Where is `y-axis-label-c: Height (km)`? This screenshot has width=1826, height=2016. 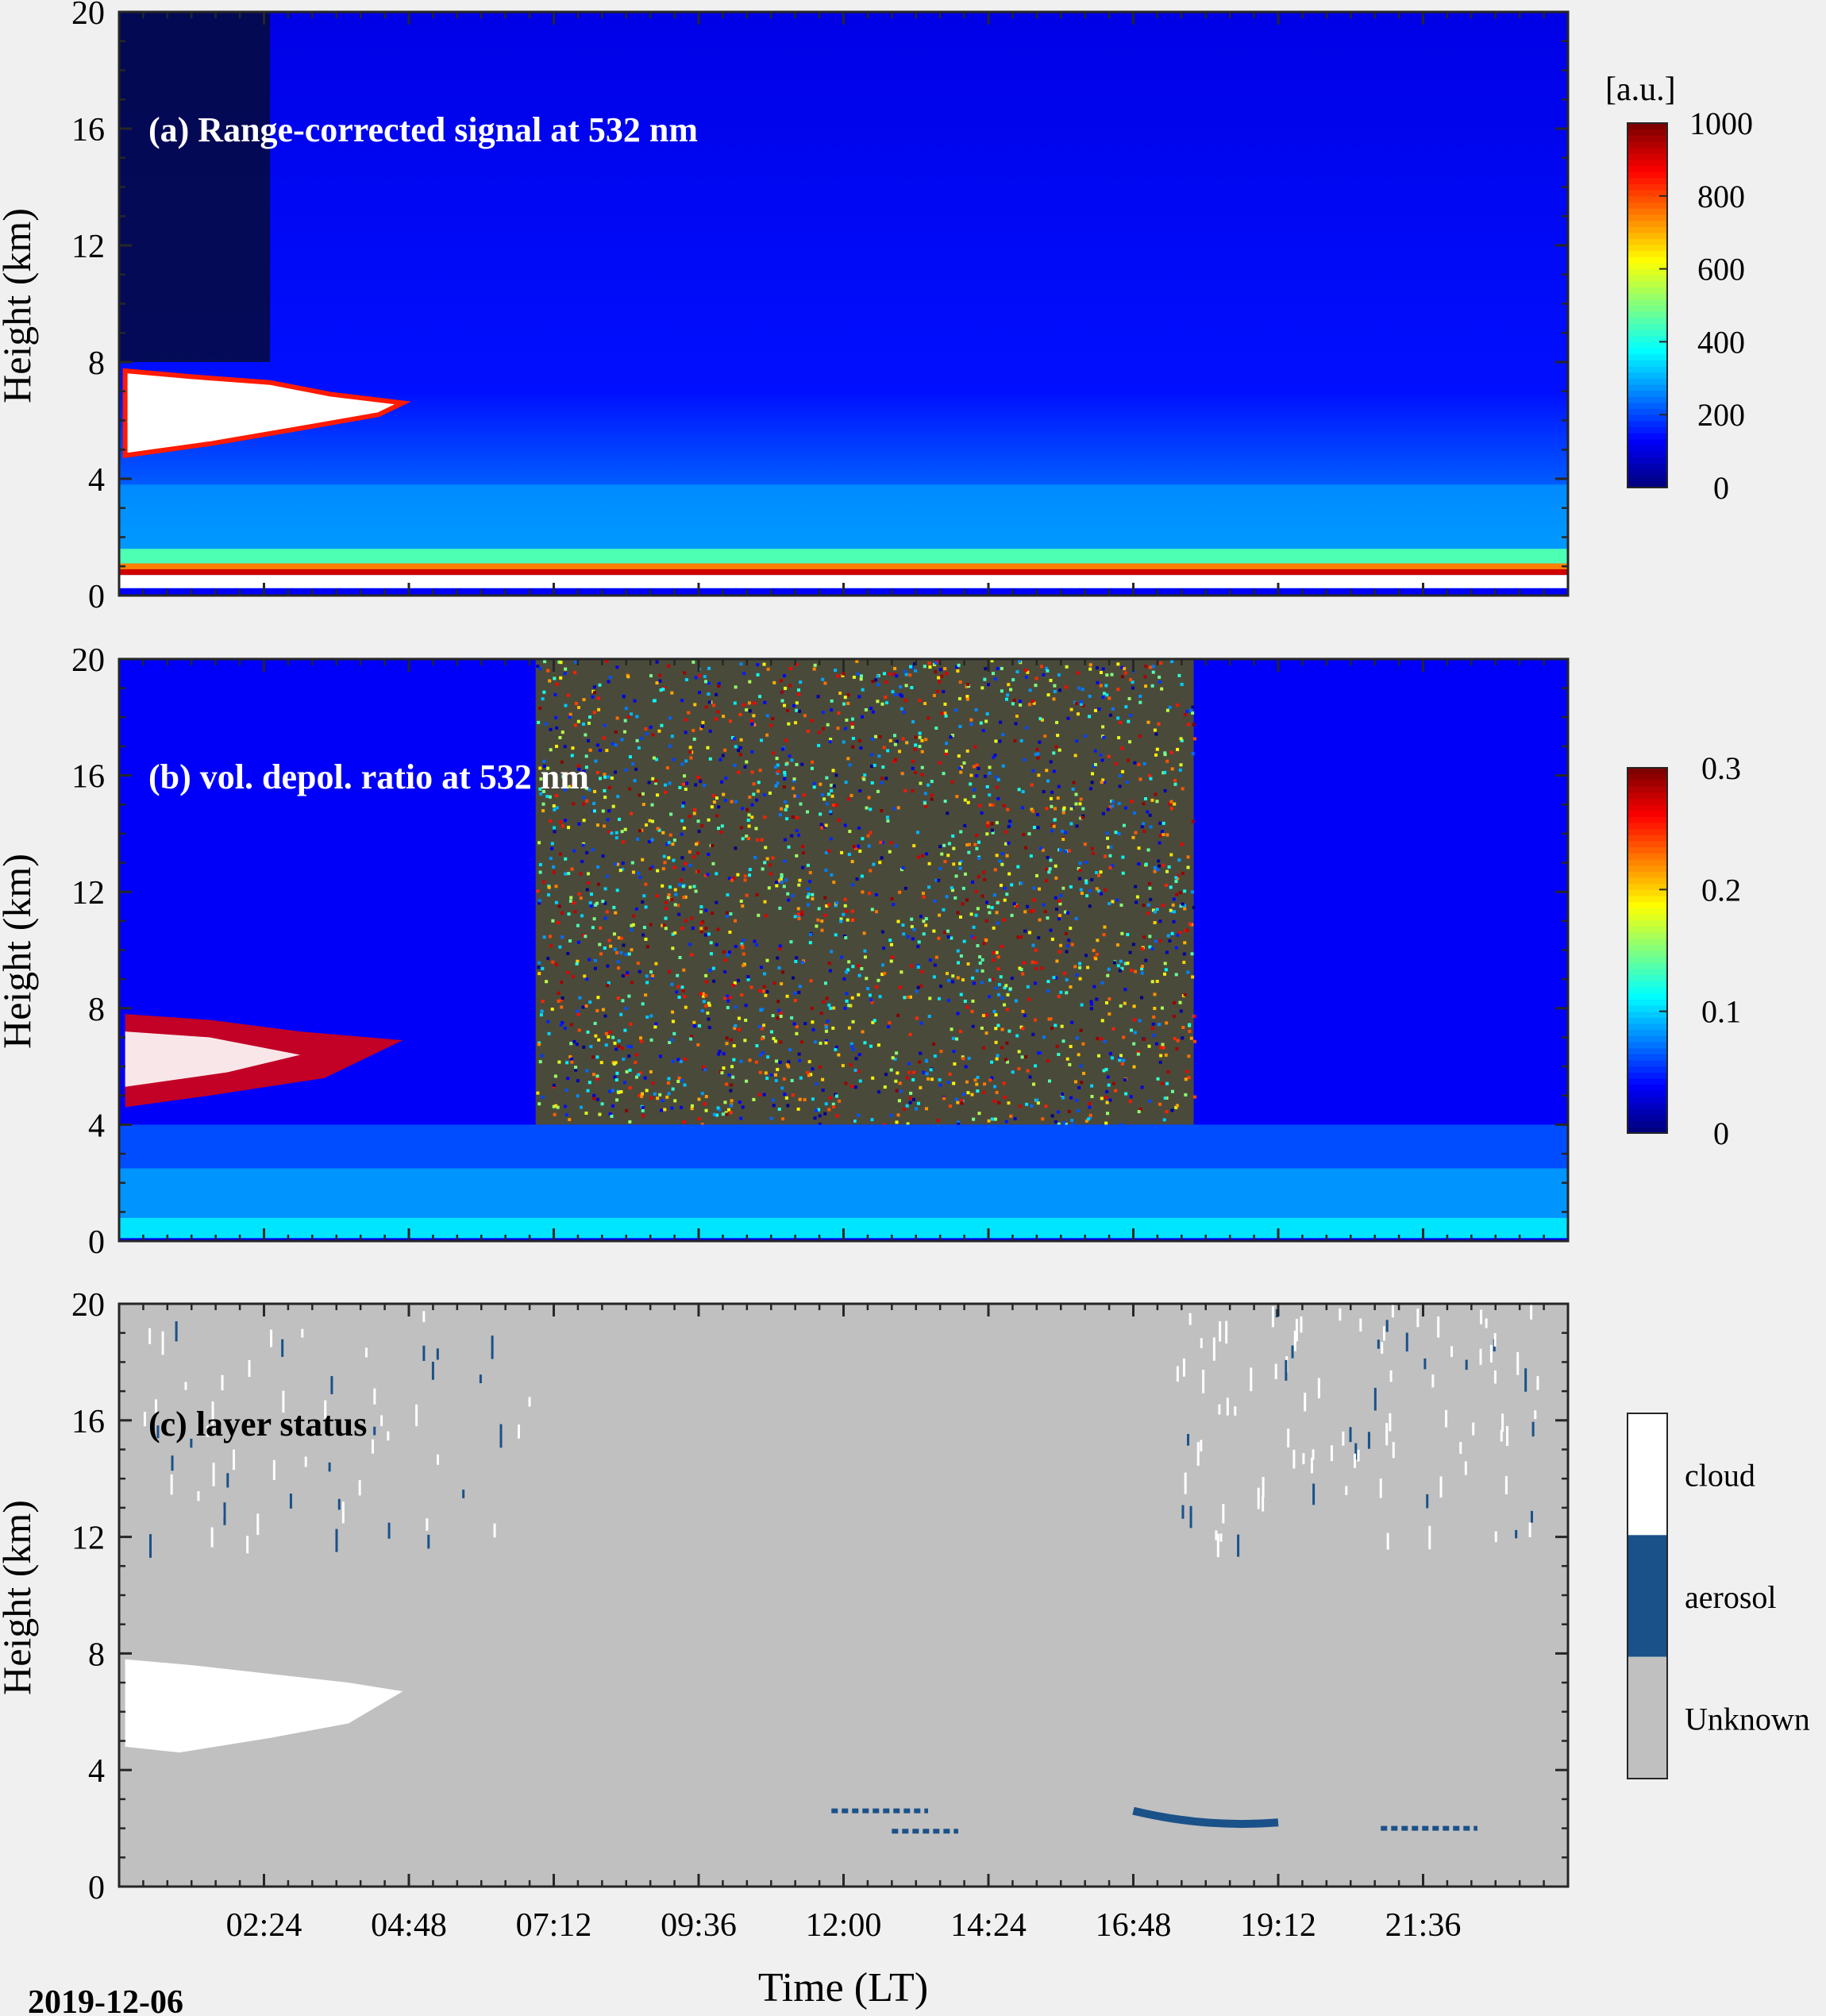 y-axis-label-c: Height (km) is located at coordinates (19, 1597).